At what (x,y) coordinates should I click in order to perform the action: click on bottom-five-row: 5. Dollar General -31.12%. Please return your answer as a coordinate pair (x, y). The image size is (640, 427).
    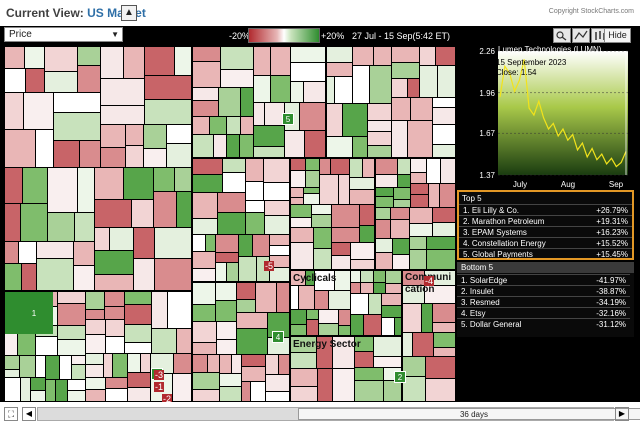
    Looking at the image, I should click on (543, 323).